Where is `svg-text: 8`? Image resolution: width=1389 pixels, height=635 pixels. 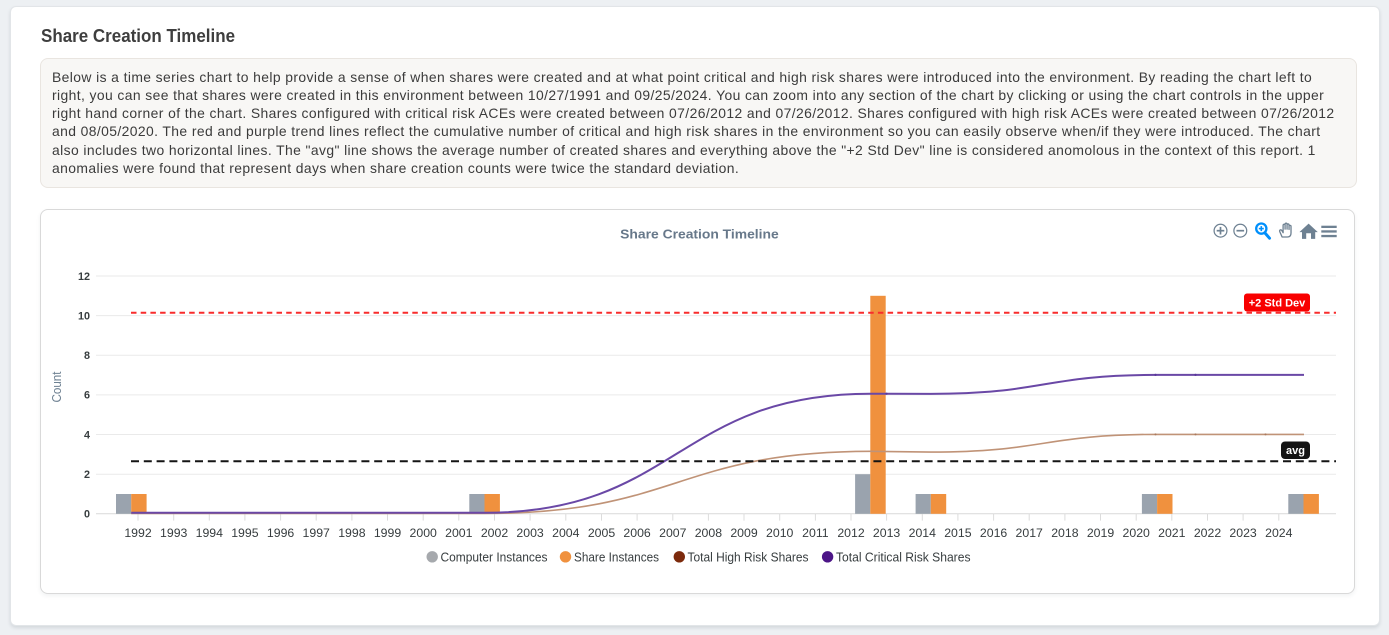
svg-text: 8 is located at coordinates (87, 356).